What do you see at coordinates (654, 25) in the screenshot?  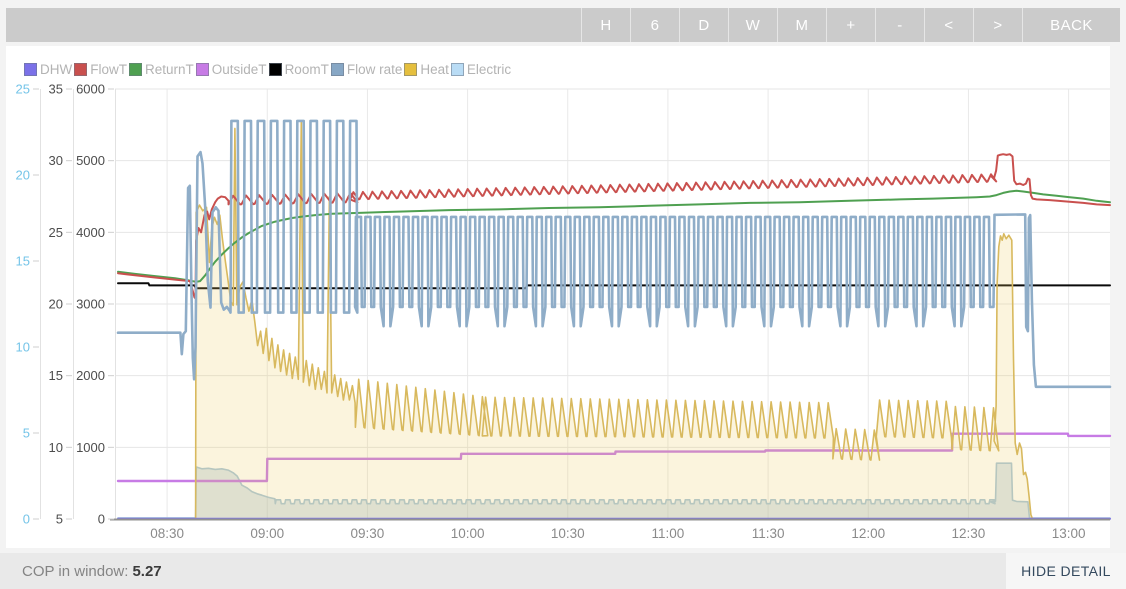 I see `toolbar-button-6: 6` at bounding box center [654, 25].